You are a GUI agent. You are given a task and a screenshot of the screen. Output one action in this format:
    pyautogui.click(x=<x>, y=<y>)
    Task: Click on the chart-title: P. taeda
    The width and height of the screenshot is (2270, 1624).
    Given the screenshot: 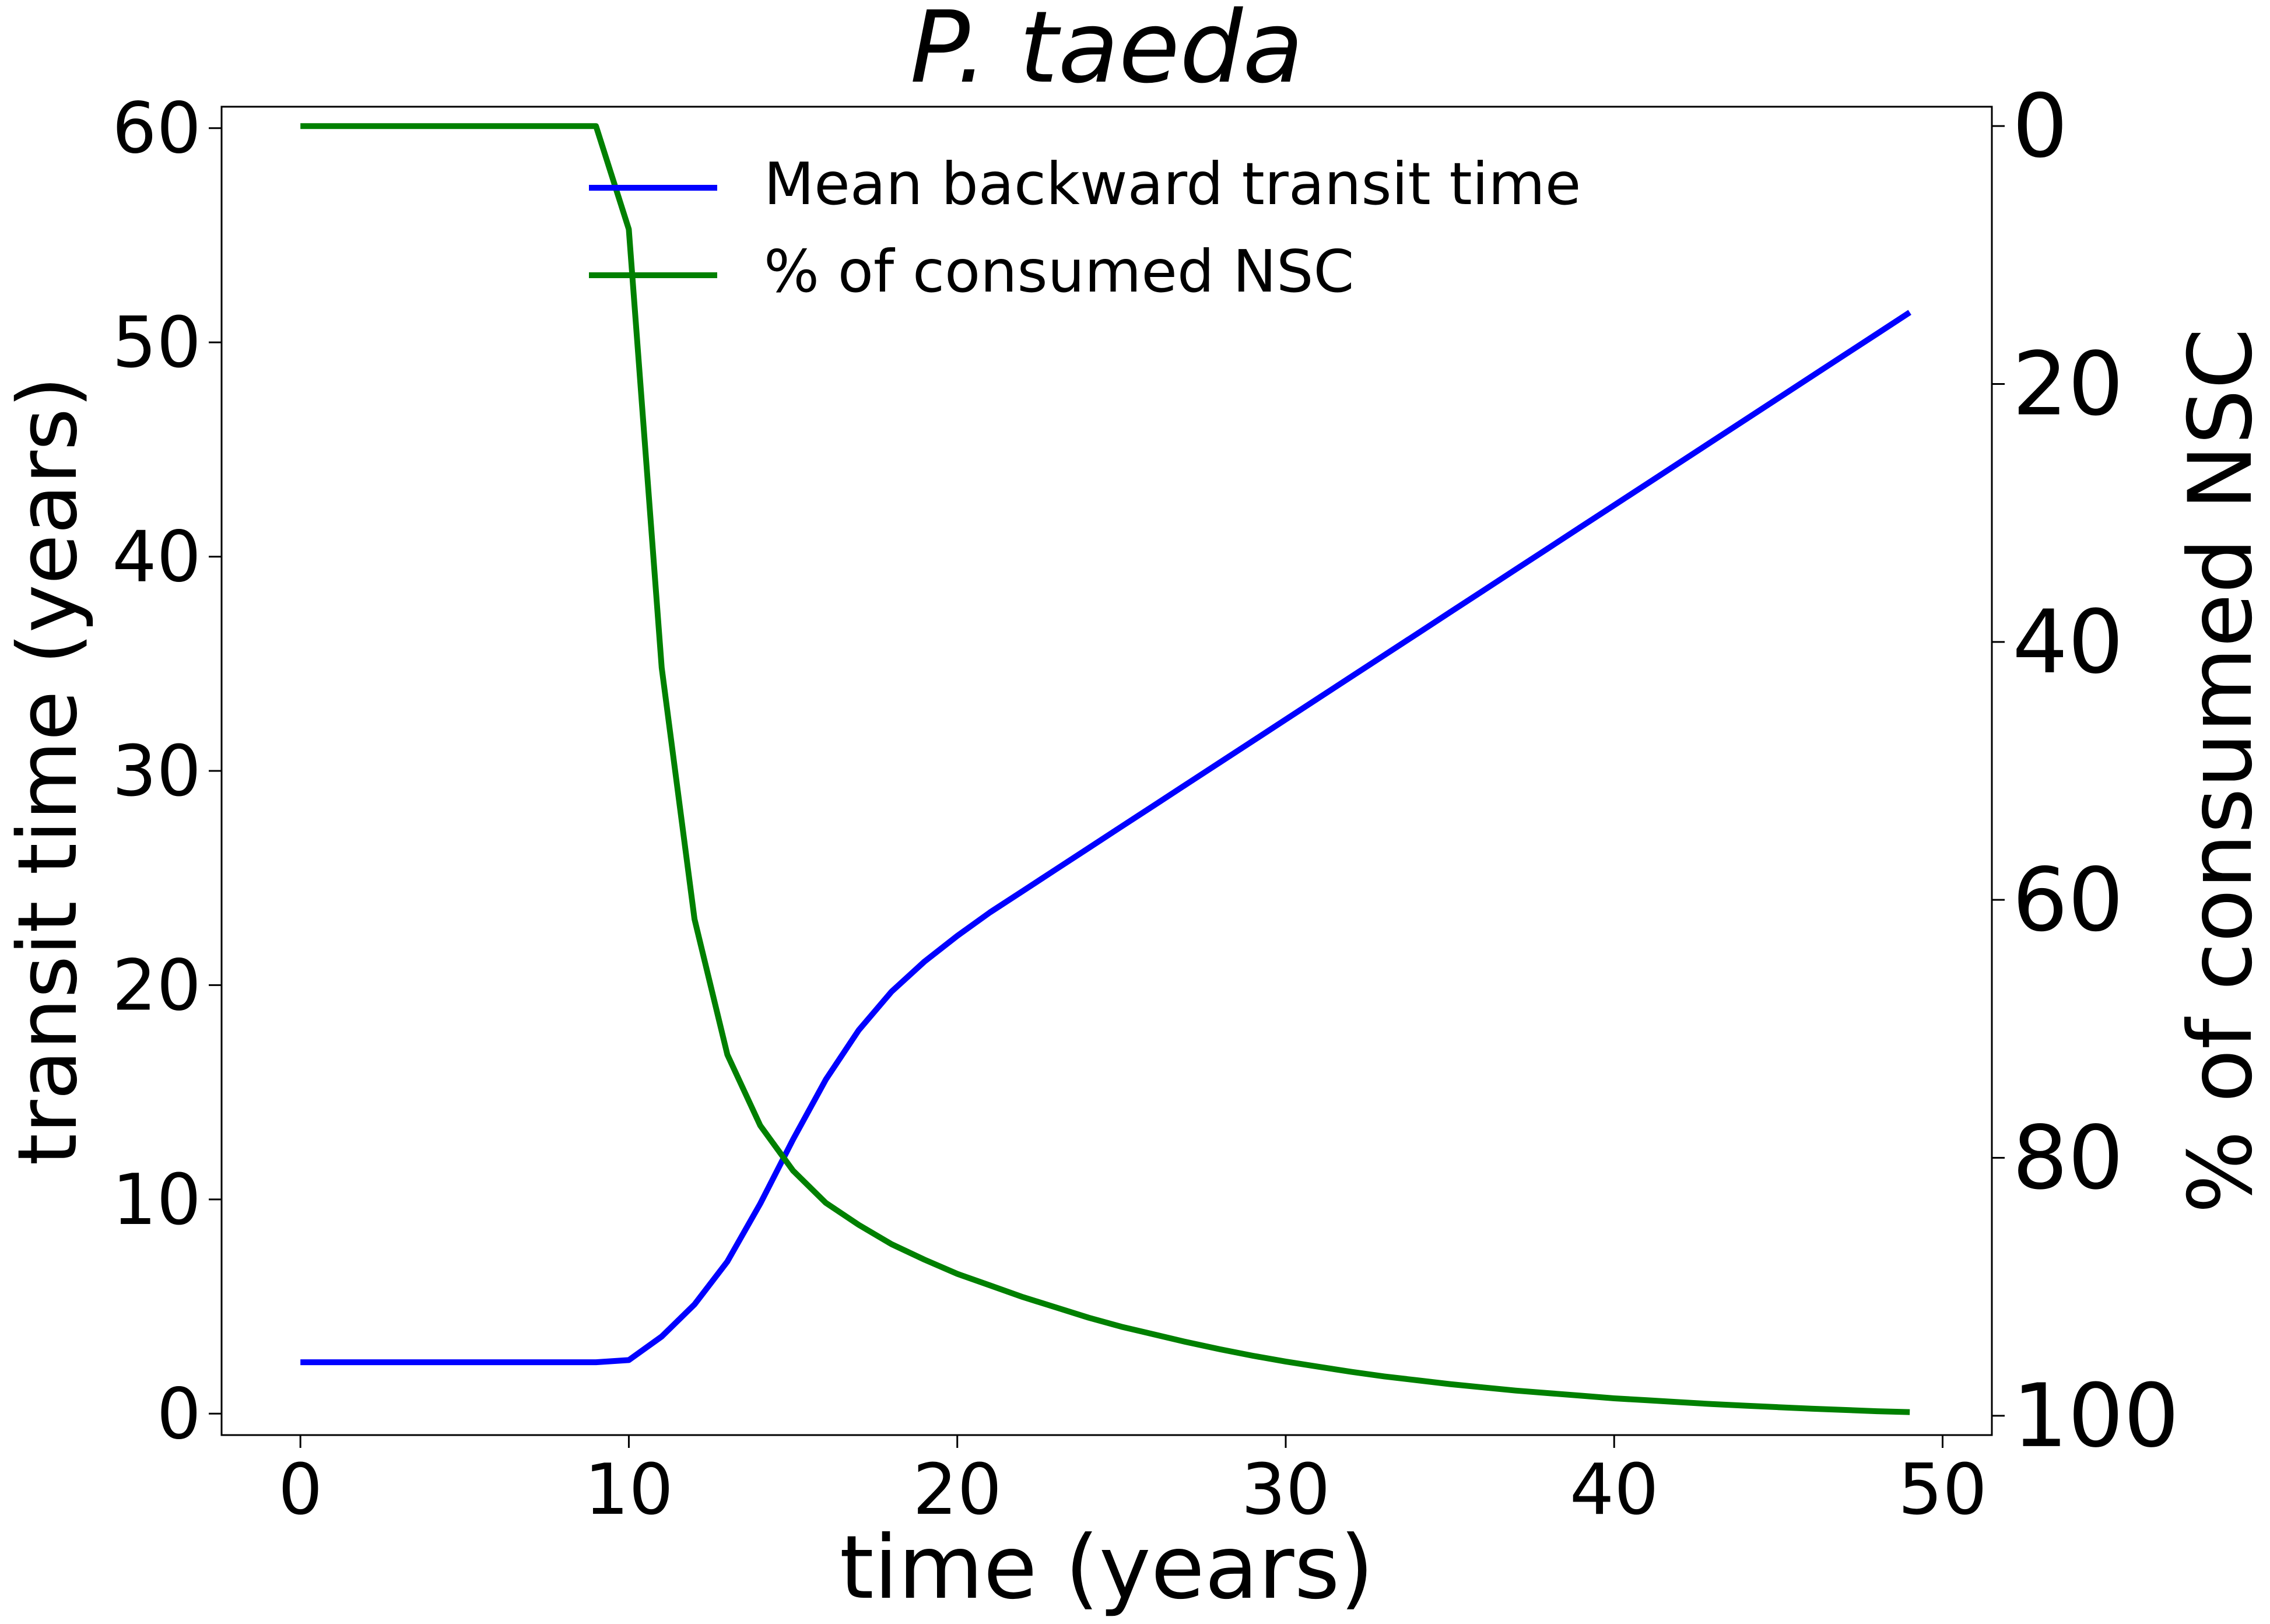 What is the action you would take?
    pyautogui.click(x=1107, y=53)
    